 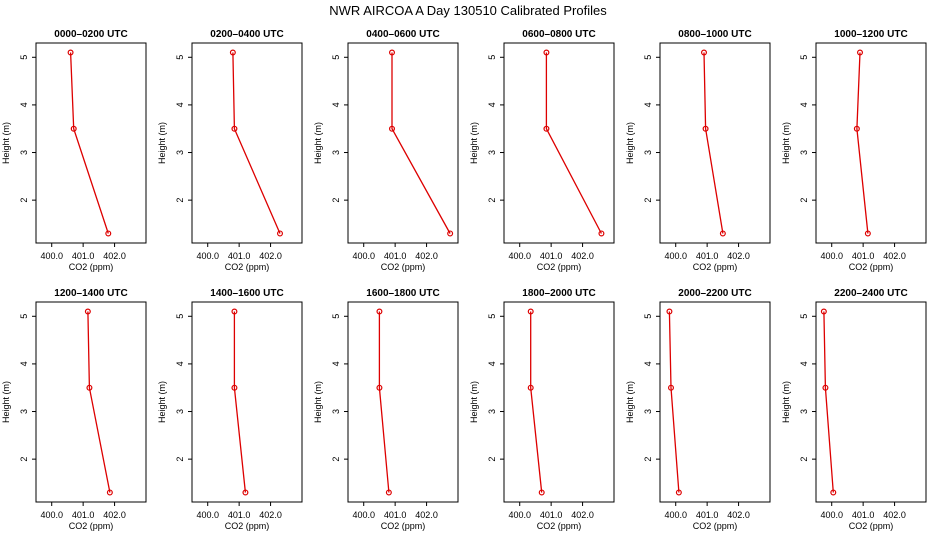 I want to click on panel-title: 1800–2000 UTC, so click(x=558, y=293).